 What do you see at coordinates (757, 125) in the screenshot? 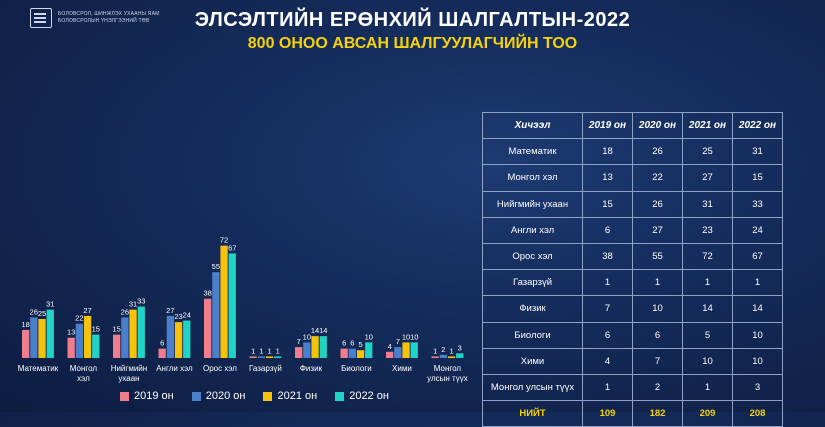
I see `table-header-cell: 2022 он` at bounding box center [757, 125].